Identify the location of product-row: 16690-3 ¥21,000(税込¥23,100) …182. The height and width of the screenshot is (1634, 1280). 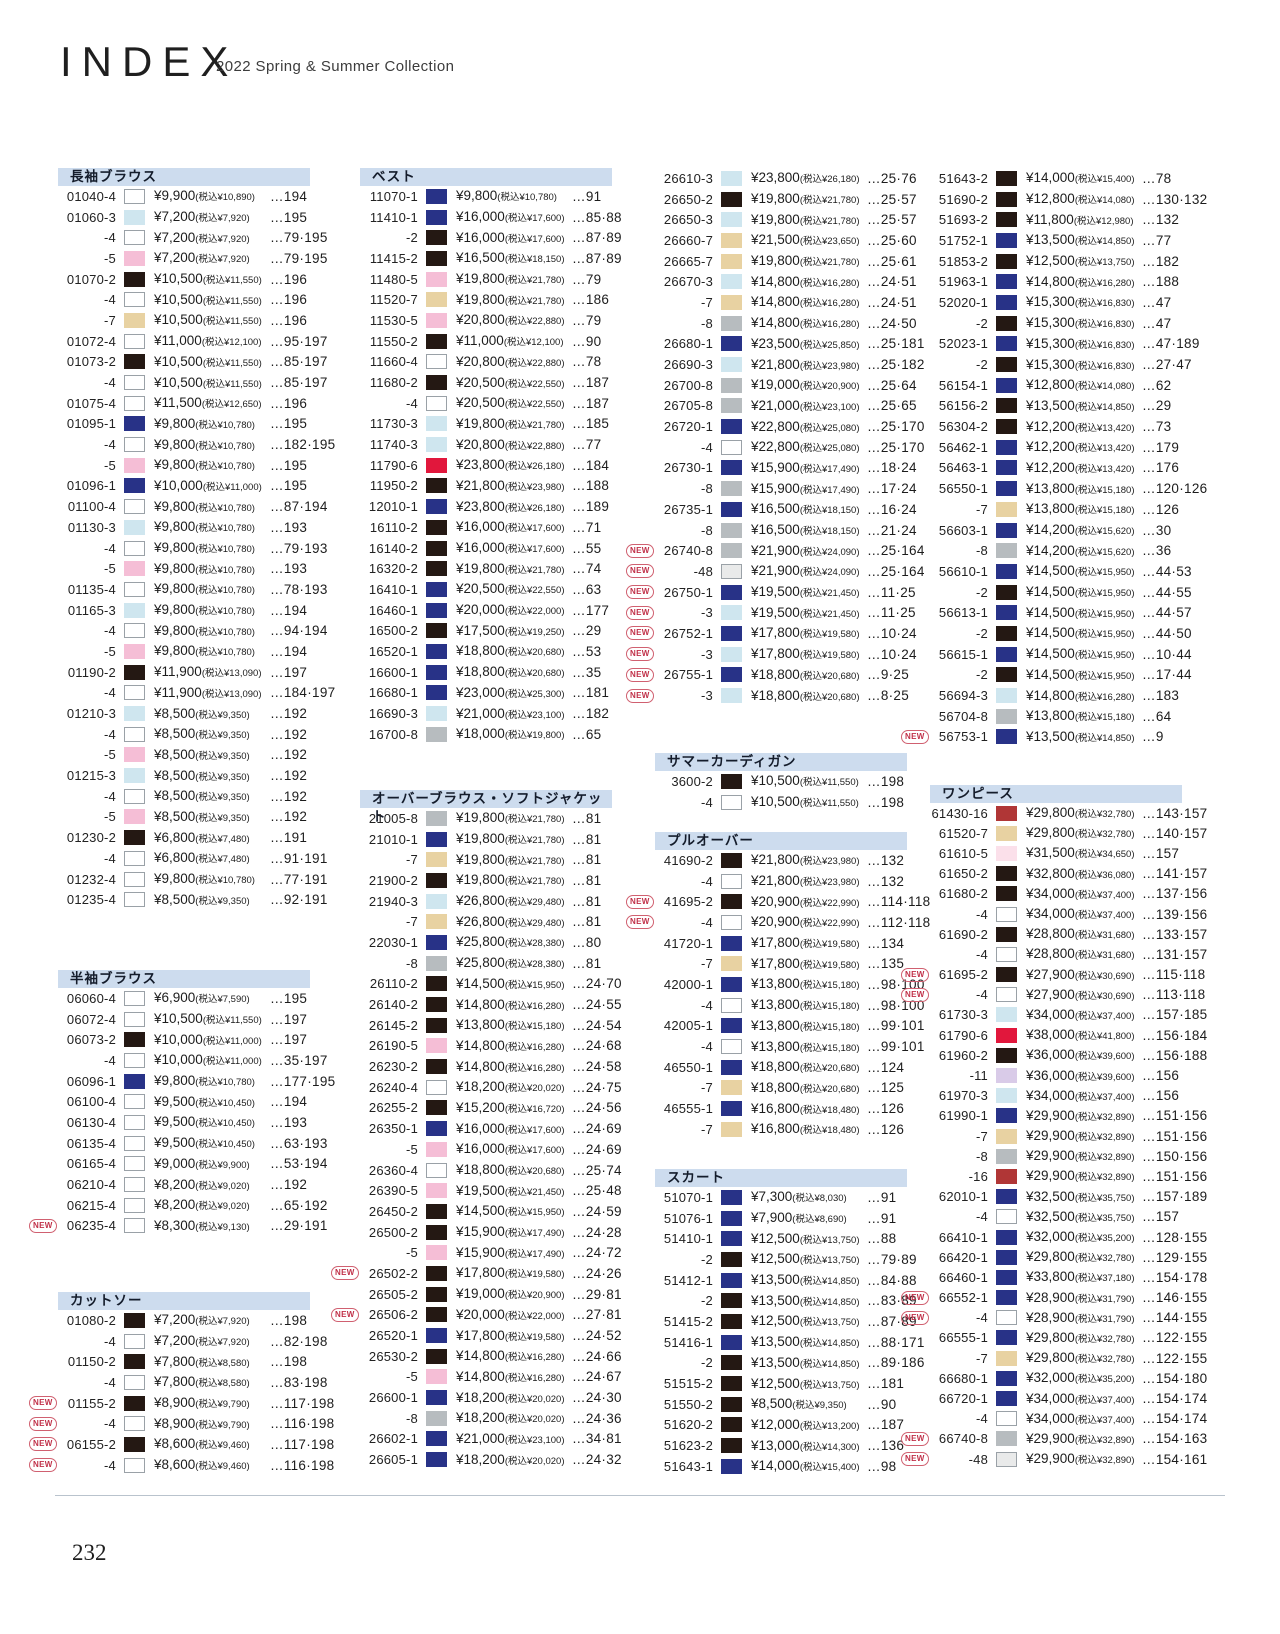
(480, 713).